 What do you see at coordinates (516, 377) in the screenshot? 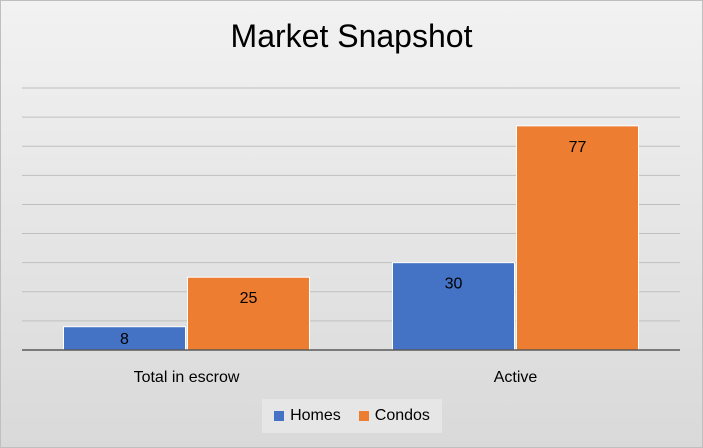
I see `x-tick-label-1: Active` at bounding box center [516, 377].